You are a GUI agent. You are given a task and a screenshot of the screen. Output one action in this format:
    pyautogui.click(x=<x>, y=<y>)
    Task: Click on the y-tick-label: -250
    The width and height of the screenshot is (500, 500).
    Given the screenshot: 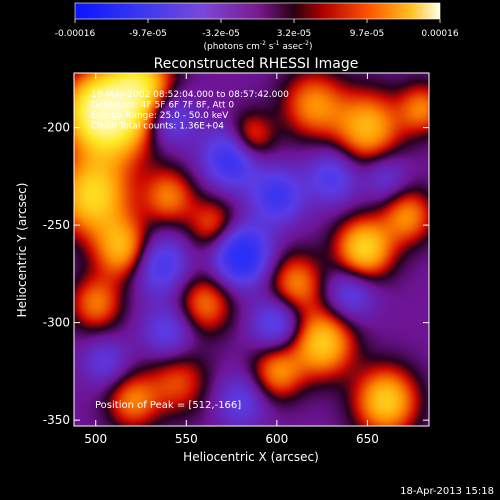 What is the action you would take?
    pyautogui.click(x=56, y=225)
    